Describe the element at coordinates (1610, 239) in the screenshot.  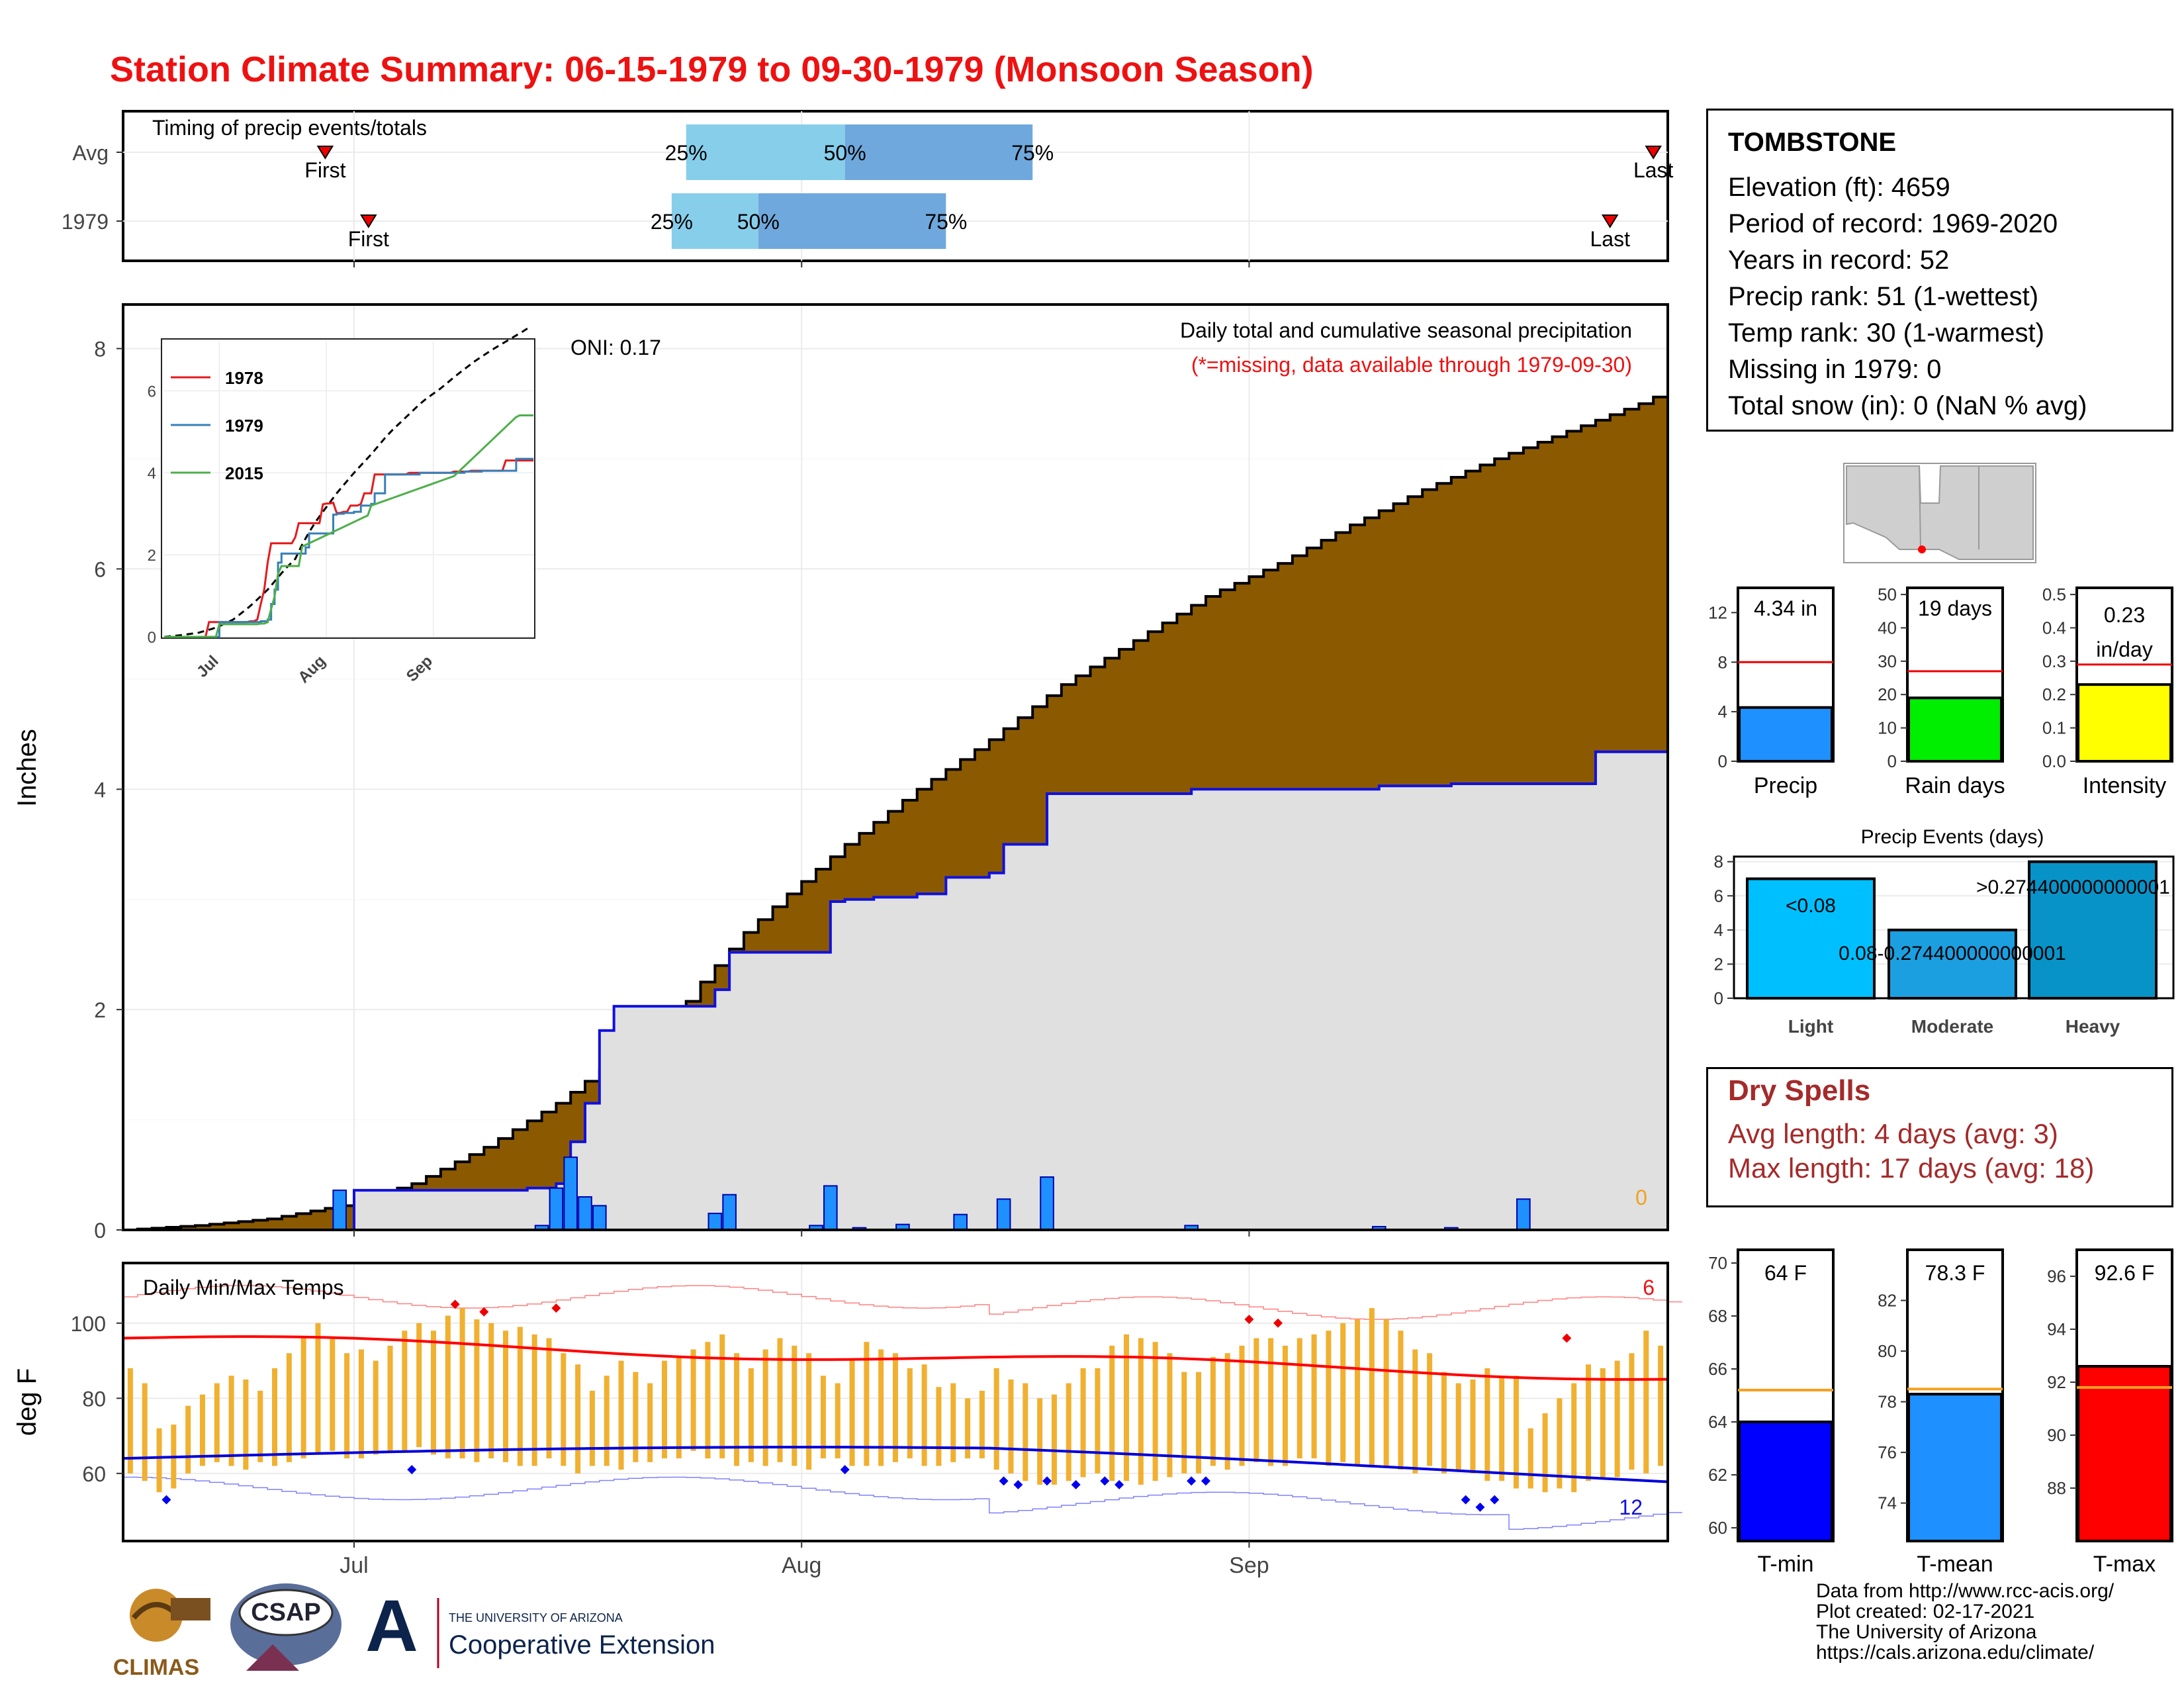
I see `timing-last-label: Last` at that location.